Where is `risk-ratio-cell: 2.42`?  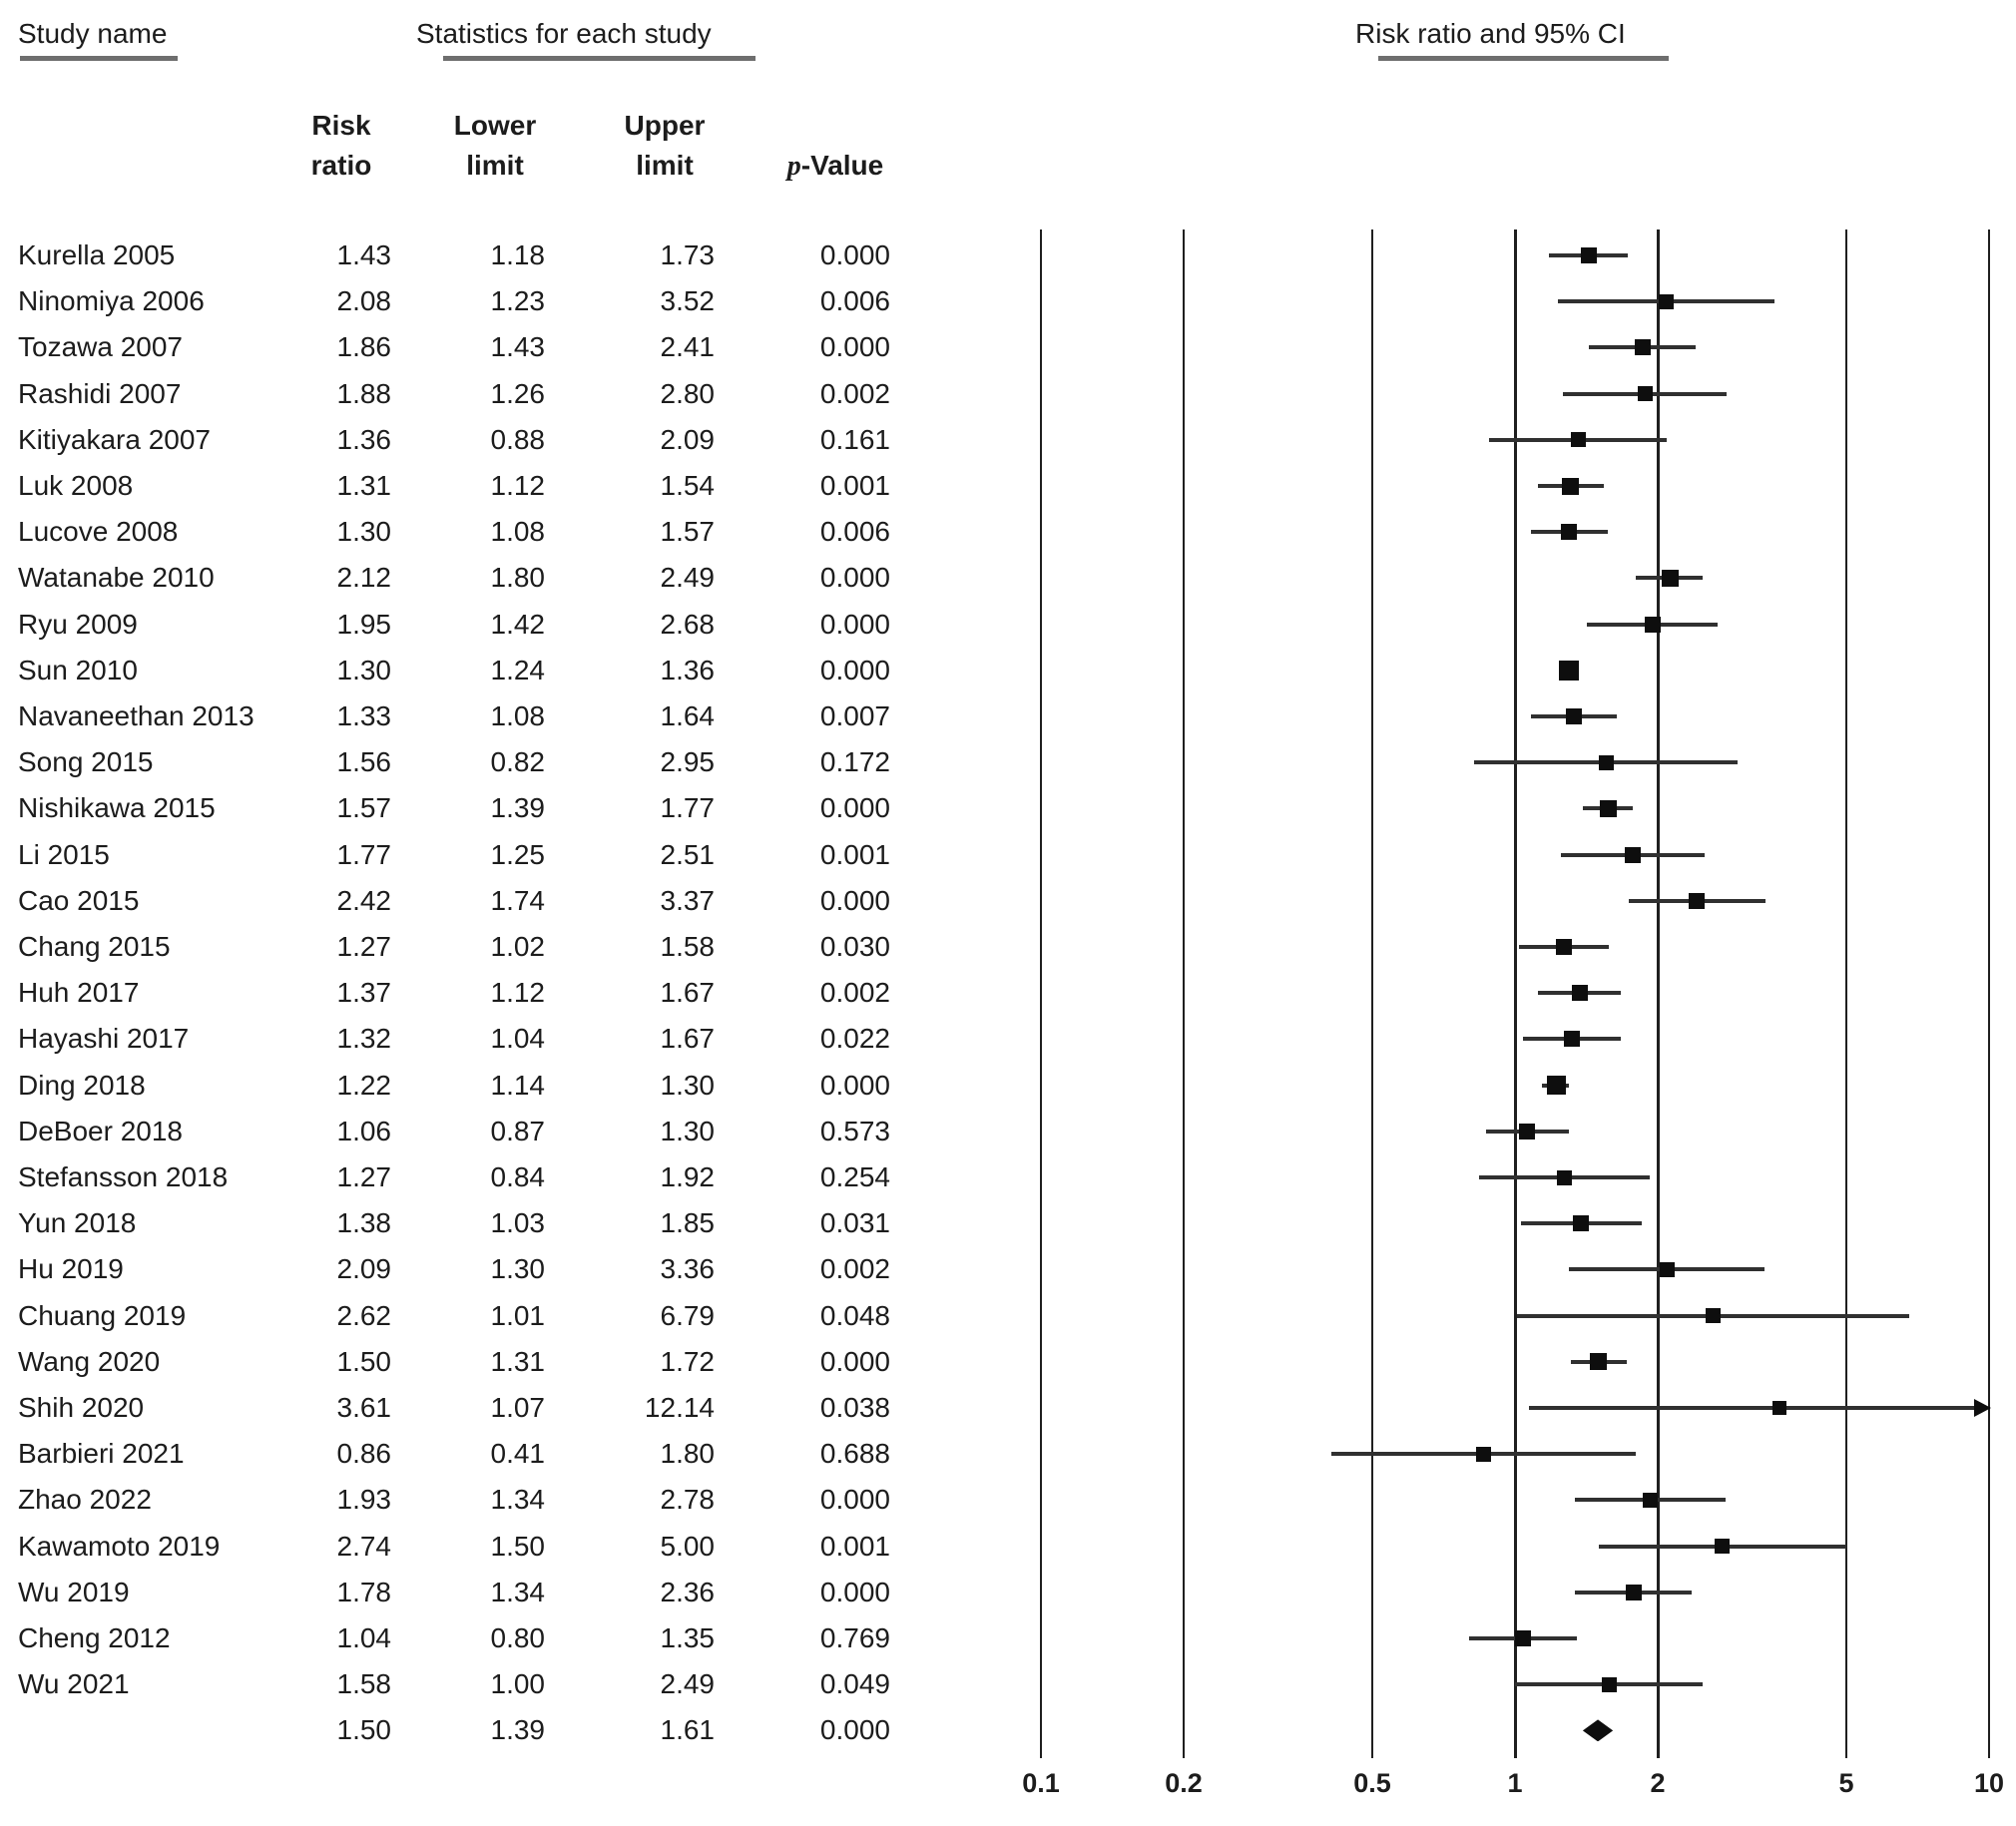 risk-ratio-cell: 2.42 is located at coordinates (364, 900).